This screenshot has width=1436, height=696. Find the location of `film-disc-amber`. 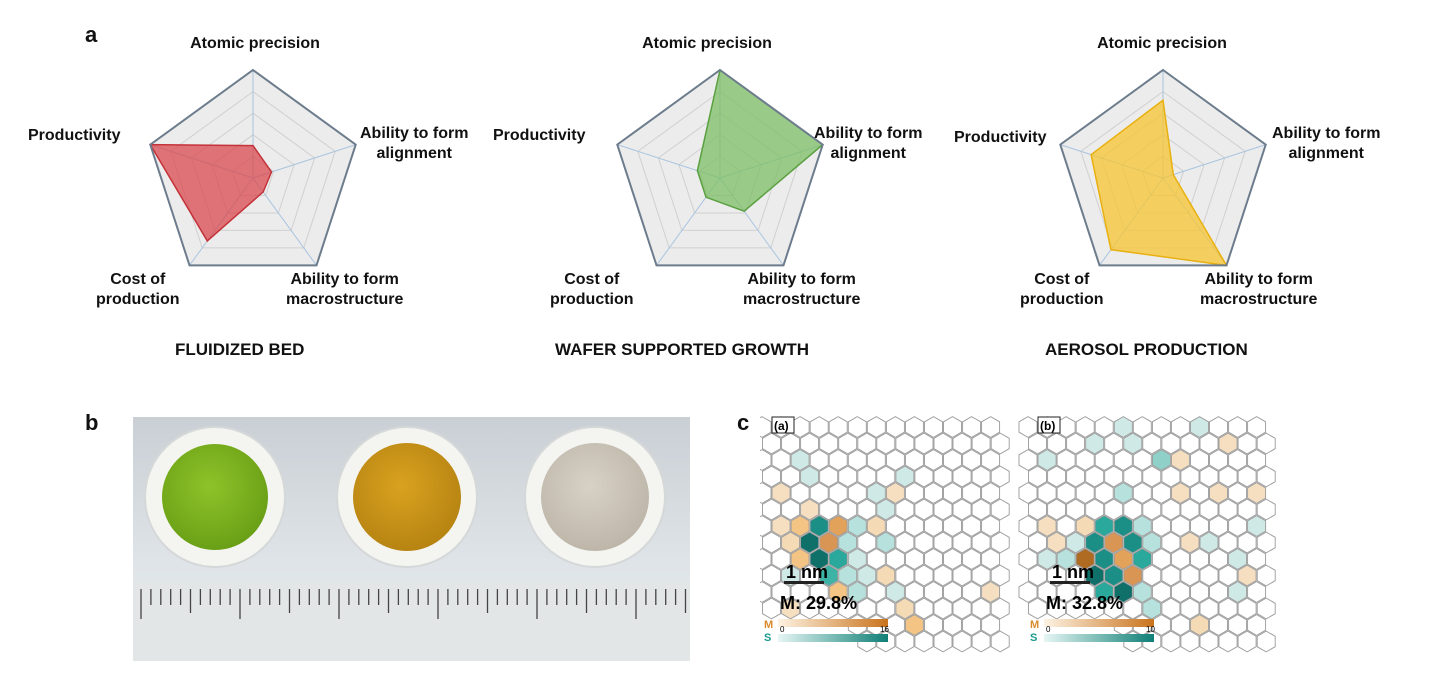

film-disc-amber is located at coordinates (407, 497).